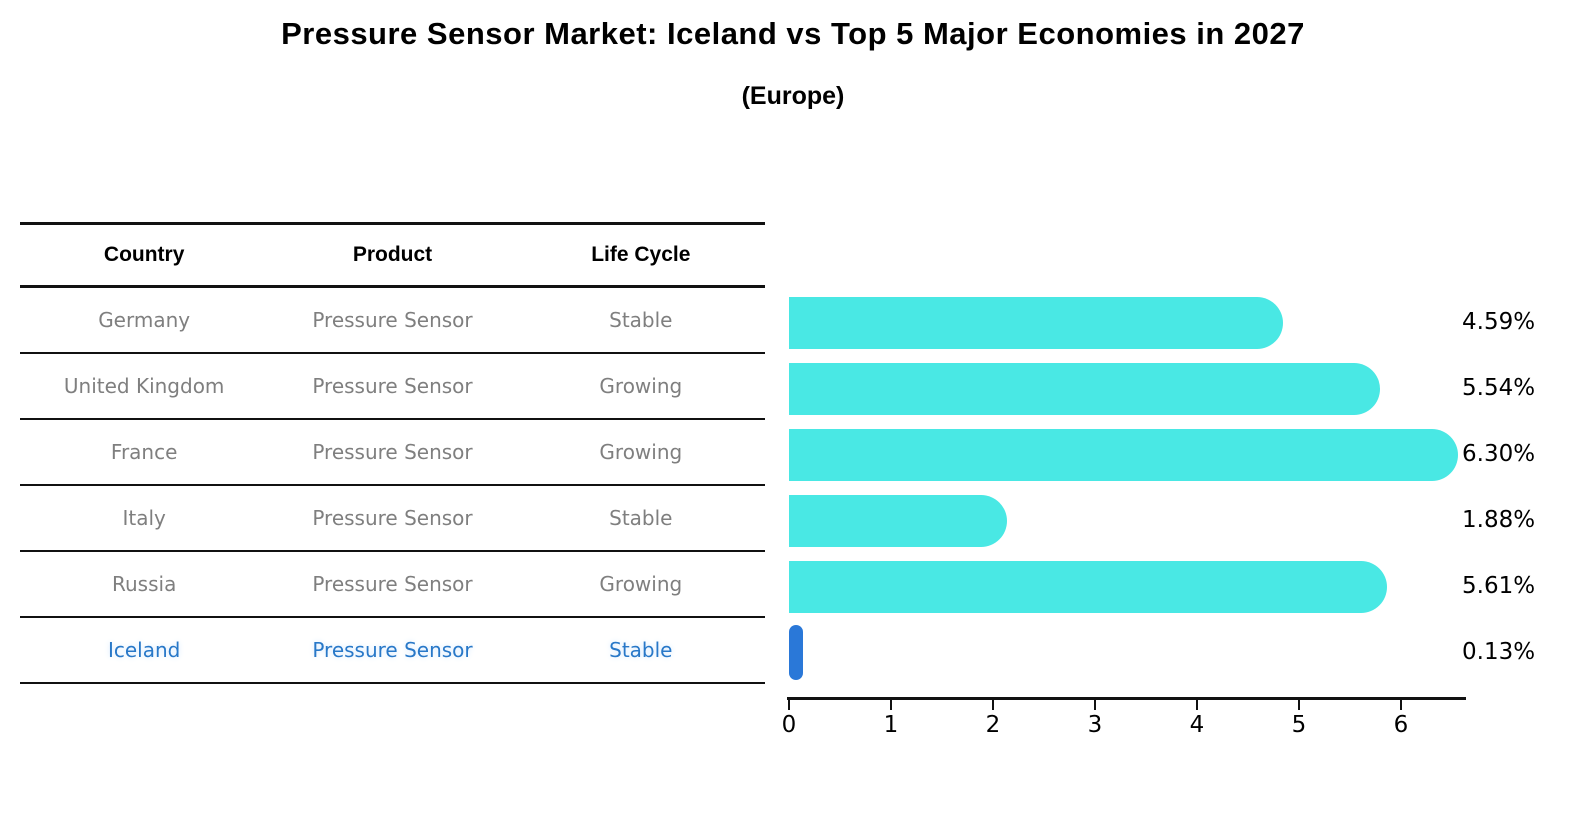 This screenshot has width=1586, height=823. I want to click on table-row-united-kingdom: United Kingdom Pressure Sensor Growing, so click(392, 387).